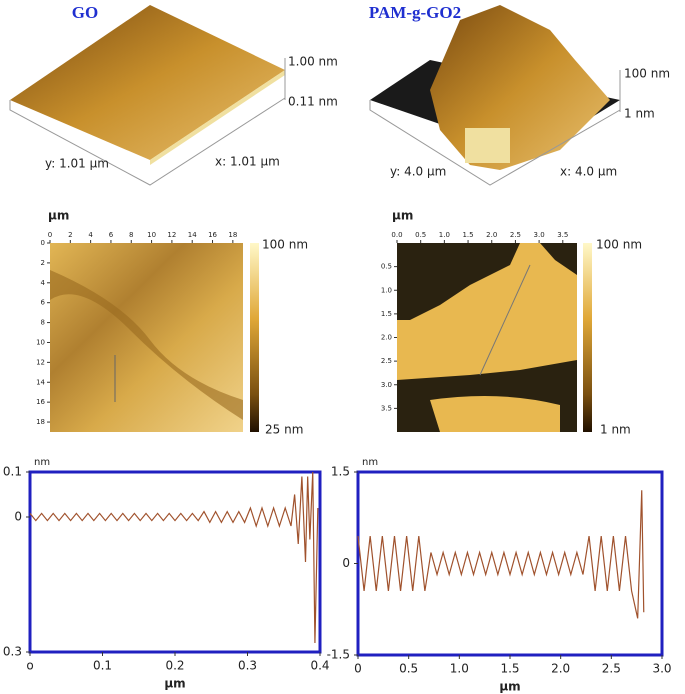 This screenshot has height=694, width=685. I want to click on x-tick-label: 12, so click(171, 235).